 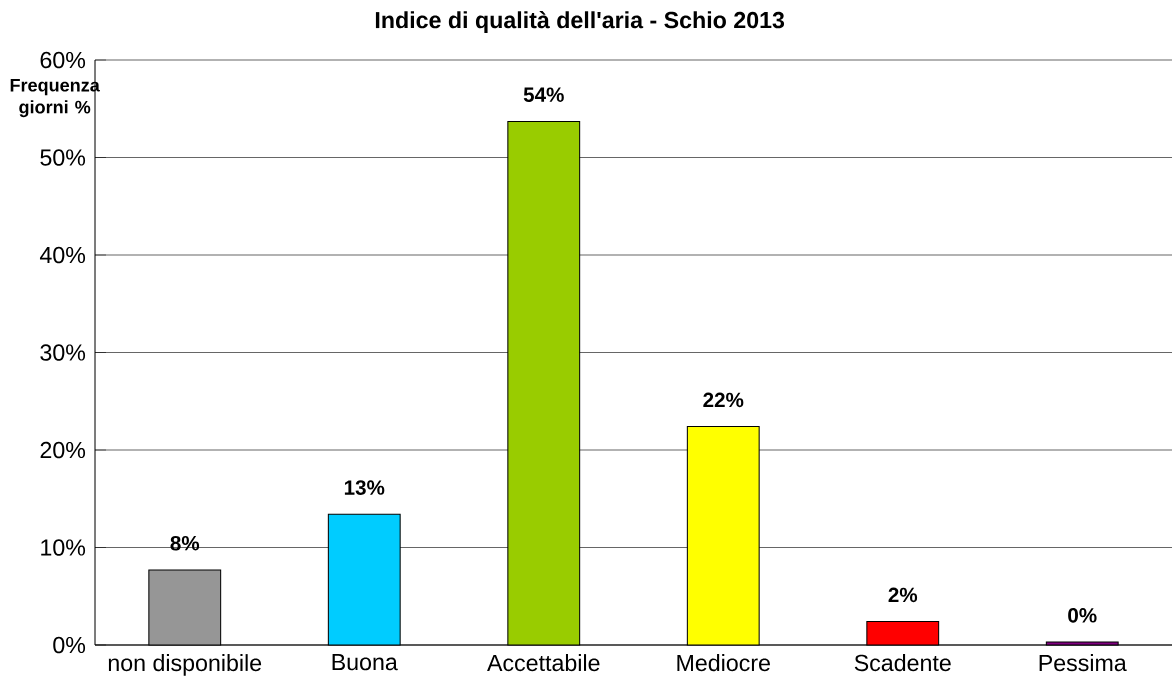 I want to click on y-tick-label: 10%, so click(x=63, y=547).